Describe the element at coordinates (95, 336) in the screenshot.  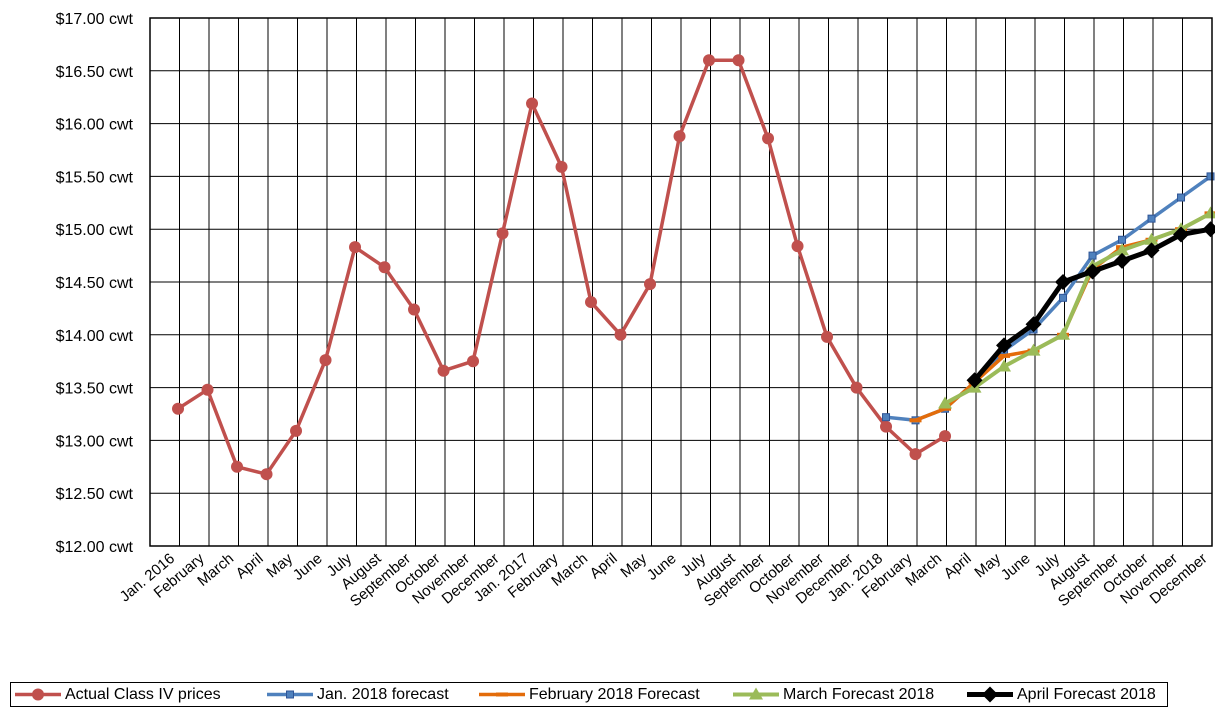
I see `y-tick-label: $14.00 cwt` at that location.